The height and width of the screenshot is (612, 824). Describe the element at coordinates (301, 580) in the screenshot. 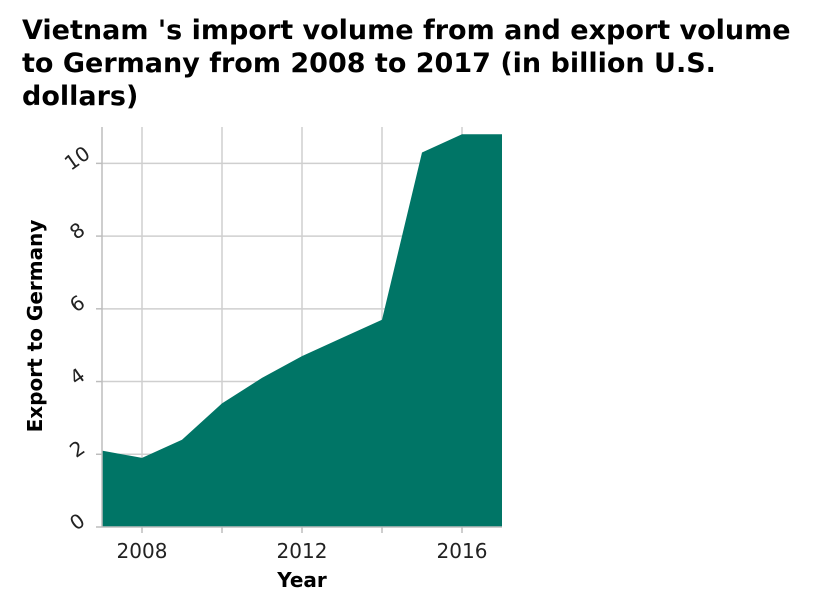

I see `x-axis-title: Year` at that location.